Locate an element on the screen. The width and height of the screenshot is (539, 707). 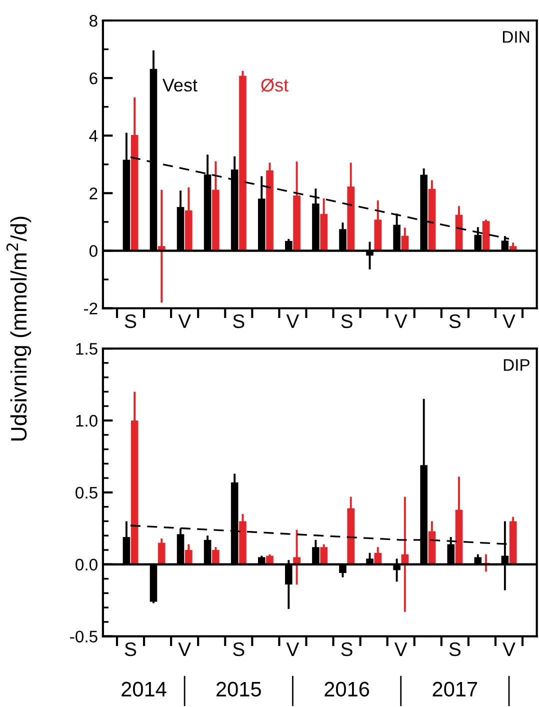
text: 2015 is located at coordinates (238, 689).